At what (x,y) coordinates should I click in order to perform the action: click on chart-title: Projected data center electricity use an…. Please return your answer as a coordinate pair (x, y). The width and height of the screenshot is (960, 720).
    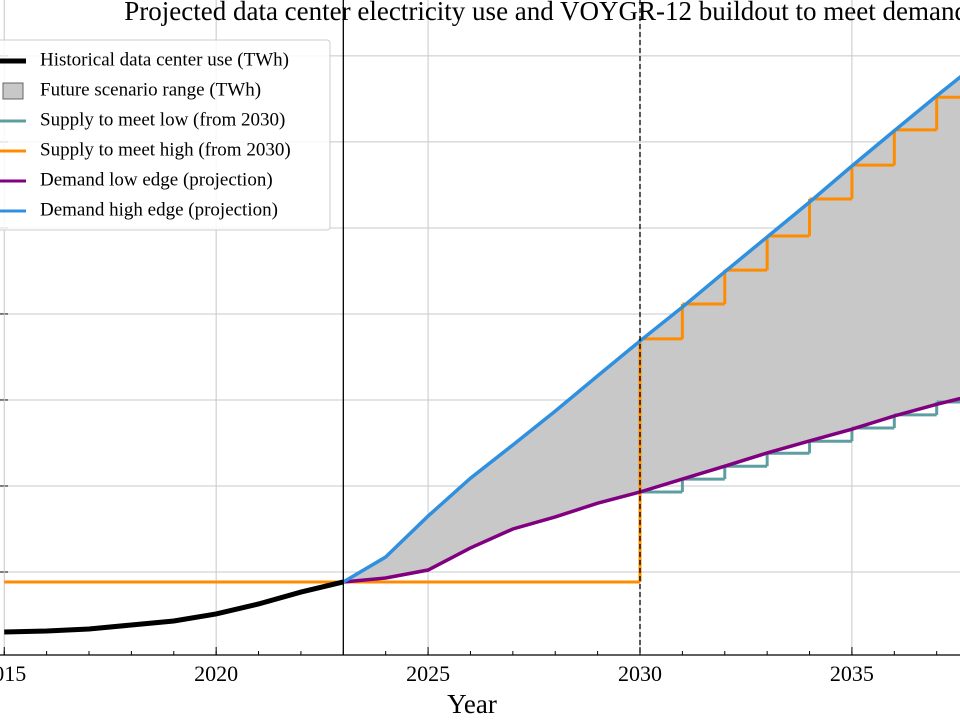
    Looking at the image, I should click on (542, 13).